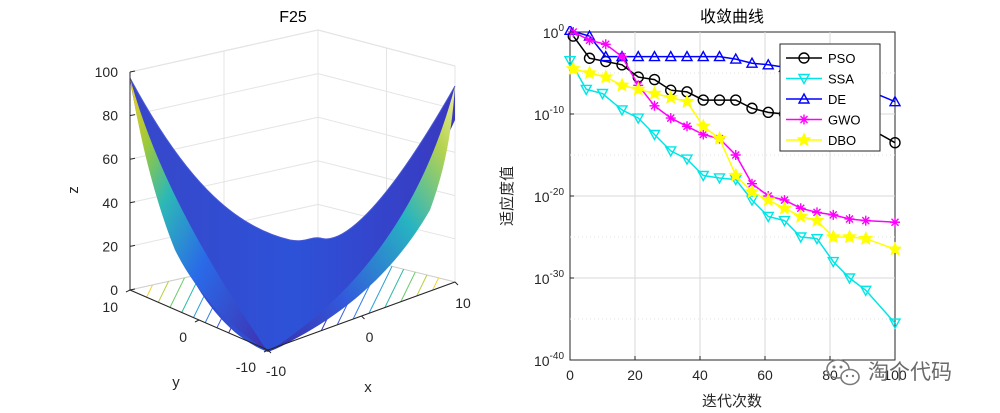 The image size is (1000, 413). Describe the element at coordinates (844, 120) in the screenshot. I see `legend-label: GWO` at that location.